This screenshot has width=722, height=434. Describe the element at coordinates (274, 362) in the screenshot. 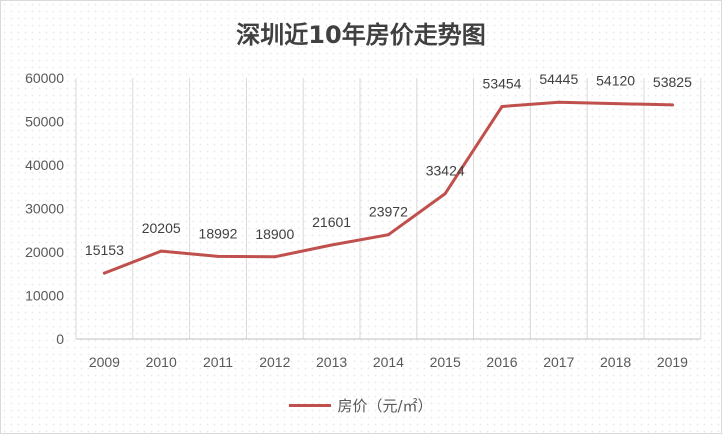

I see `x-tick-label: 2012` at that location.